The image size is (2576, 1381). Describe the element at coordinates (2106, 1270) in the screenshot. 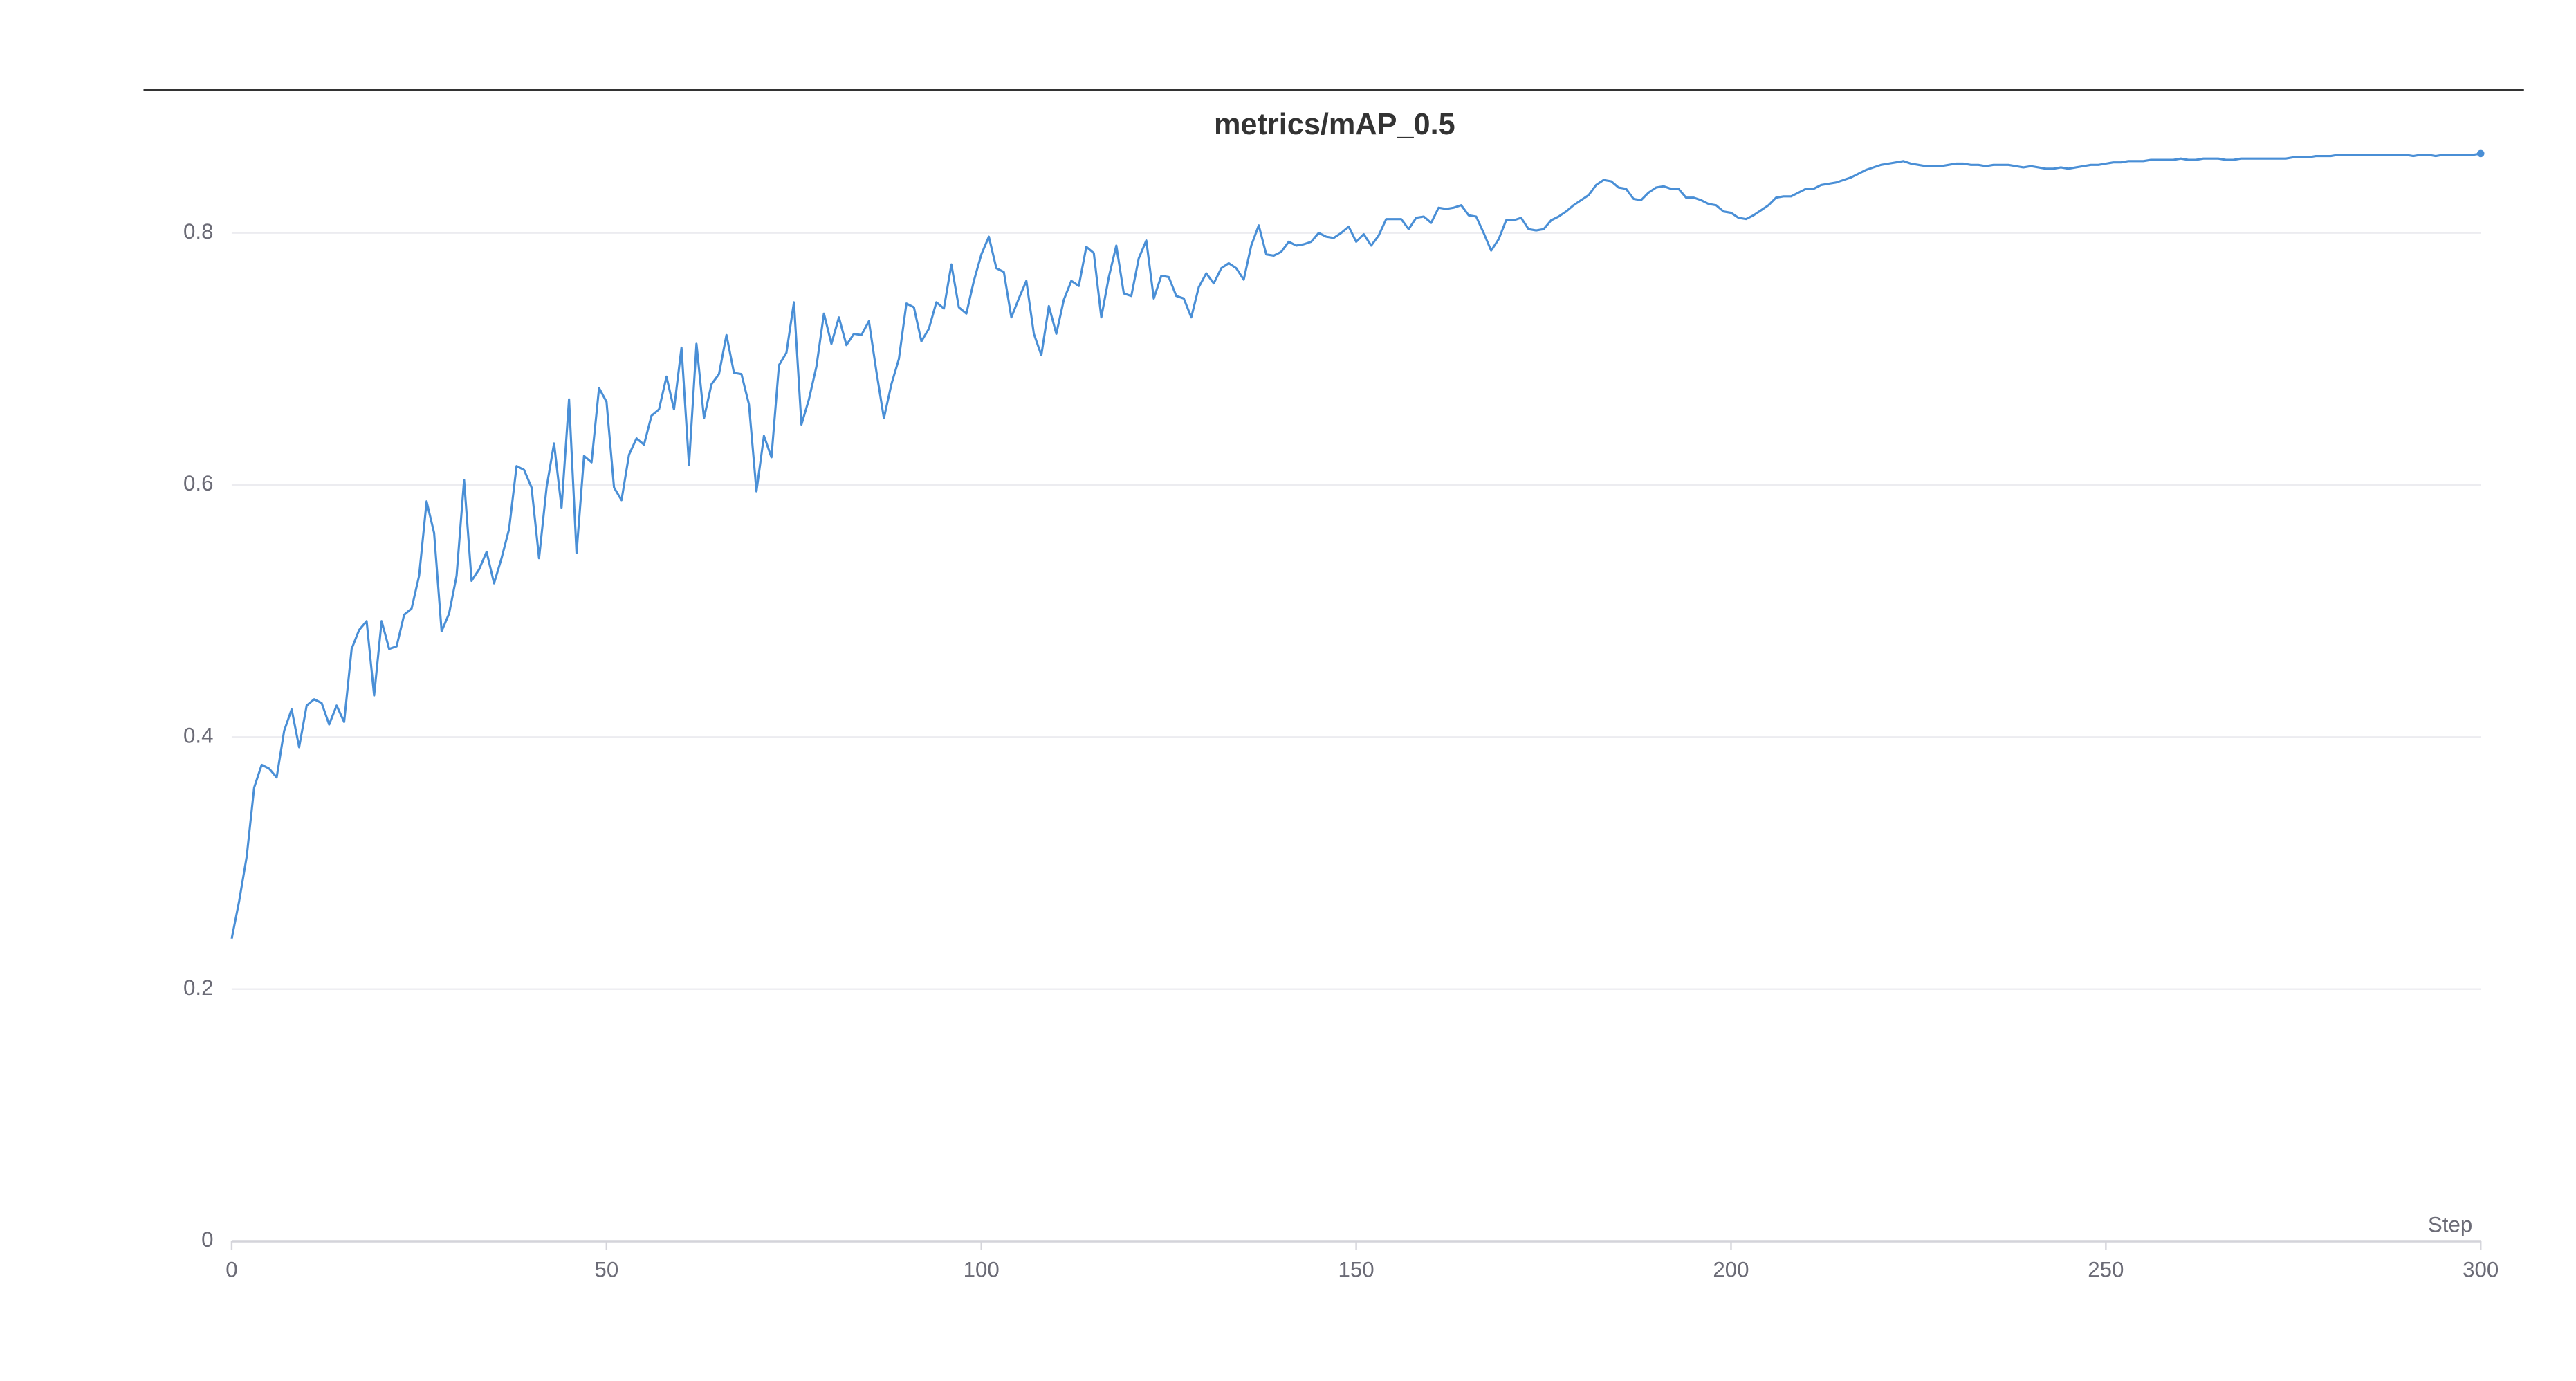

I see `x-tick-label: 250` at that location.